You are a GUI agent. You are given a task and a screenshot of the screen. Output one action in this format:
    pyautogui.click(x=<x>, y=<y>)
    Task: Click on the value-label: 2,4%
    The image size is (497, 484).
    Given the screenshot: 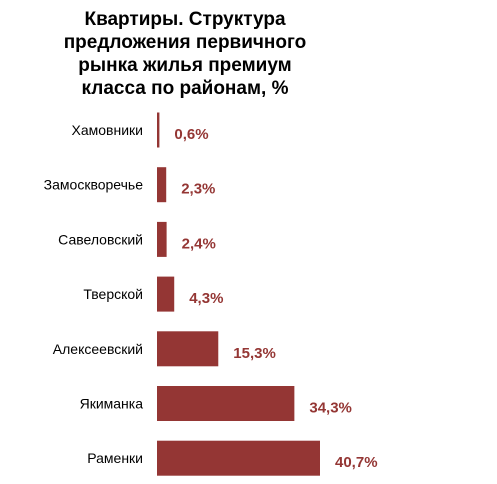 What is the action you would take?
    pyautogui.click(x=199, y=243)
    